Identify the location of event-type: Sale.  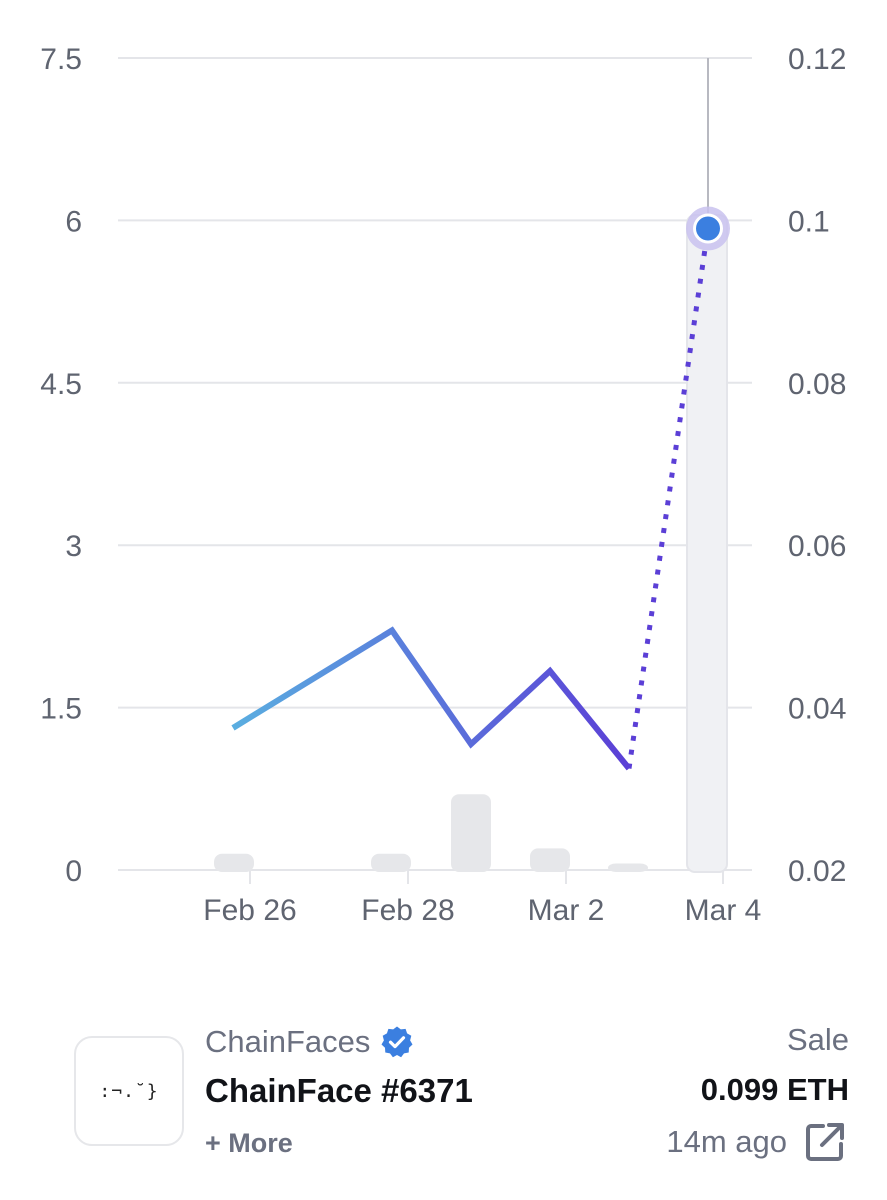
(817, 1039).